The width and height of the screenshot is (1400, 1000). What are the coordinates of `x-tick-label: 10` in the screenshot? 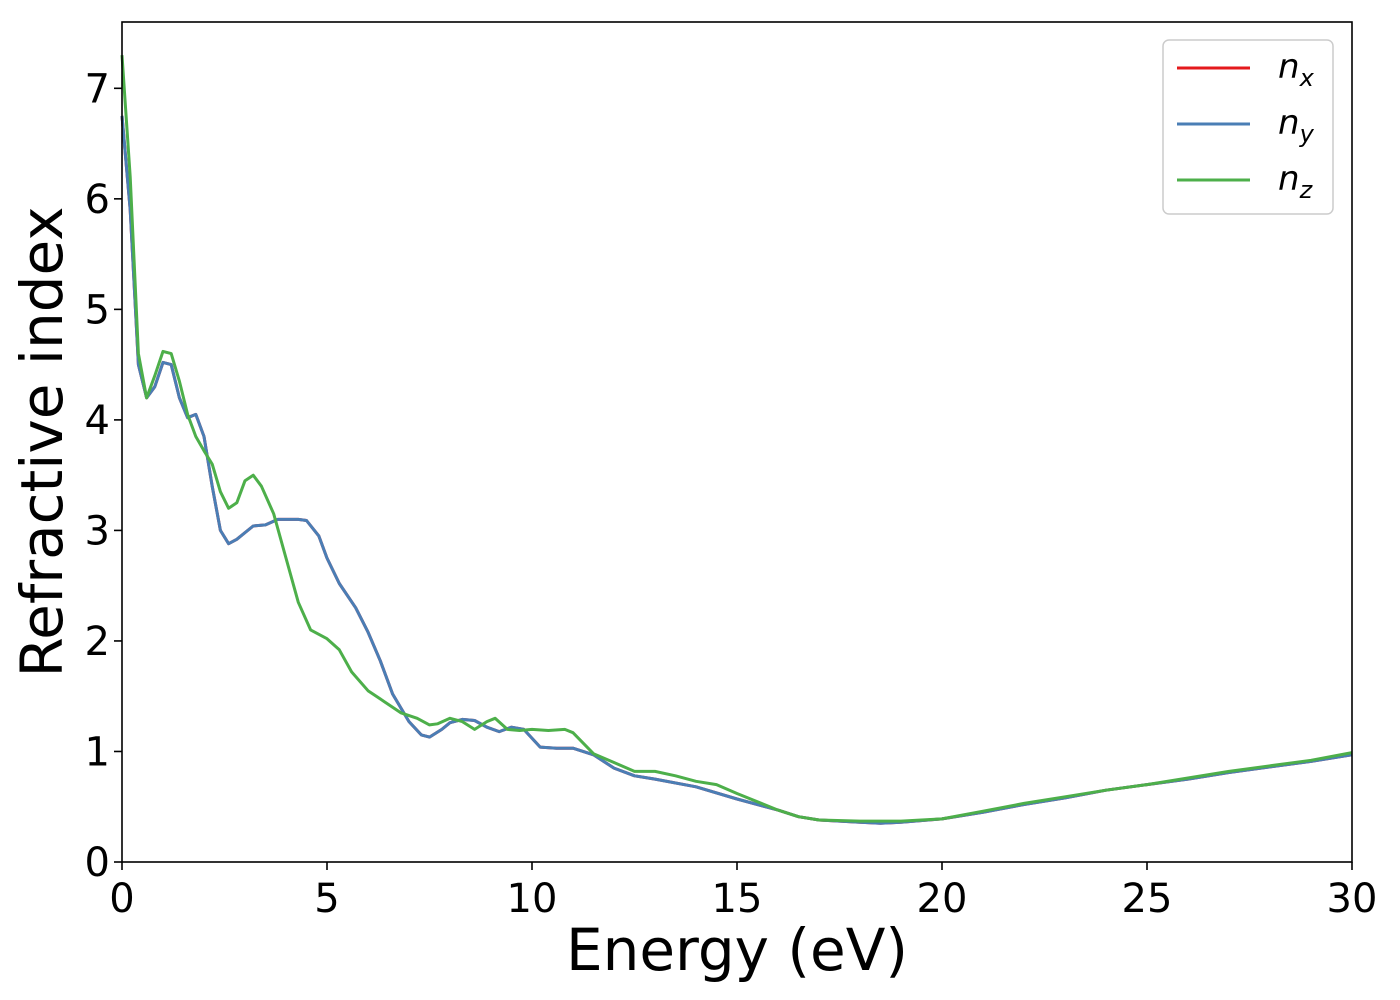 It's located at (532, 899).